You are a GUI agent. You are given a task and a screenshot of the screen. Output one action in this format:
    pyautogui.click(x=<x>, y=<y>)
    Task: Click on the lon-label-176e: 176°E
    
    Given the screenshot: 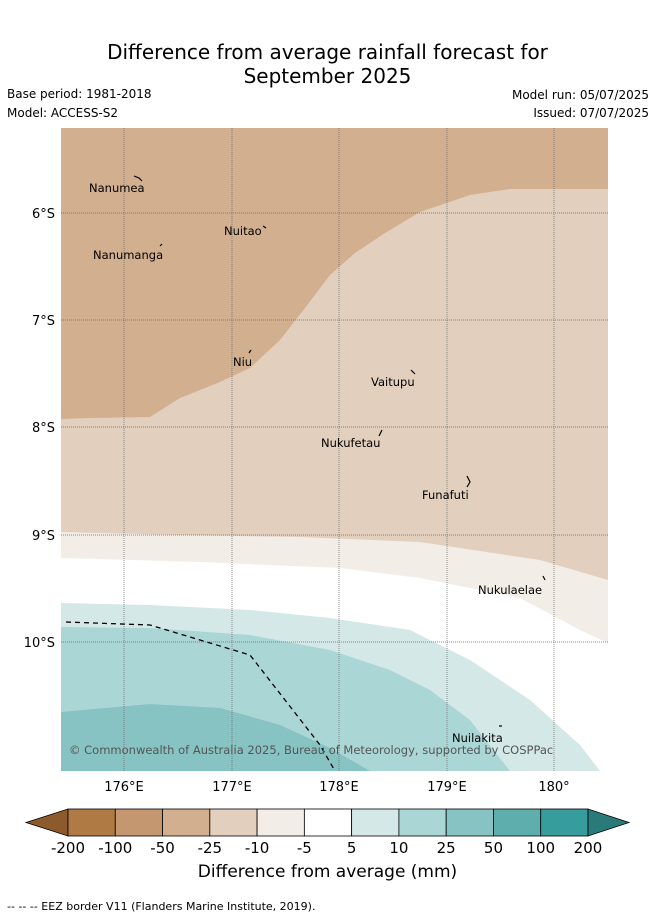 What is the action you would take?
    pyautogui.click(x=124, y=787)
    